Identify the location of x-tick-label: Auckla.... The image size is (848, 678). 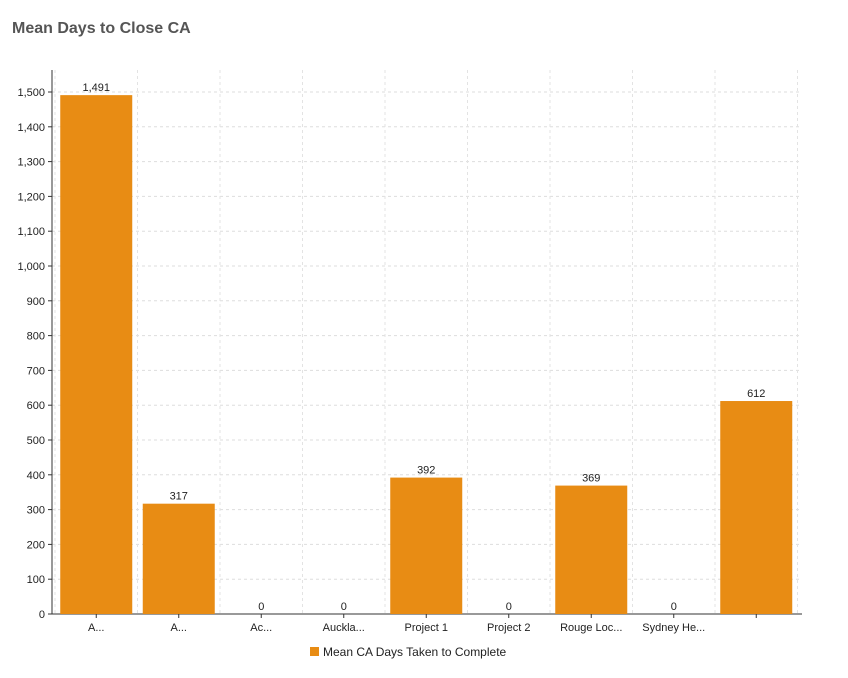
(344, 628).